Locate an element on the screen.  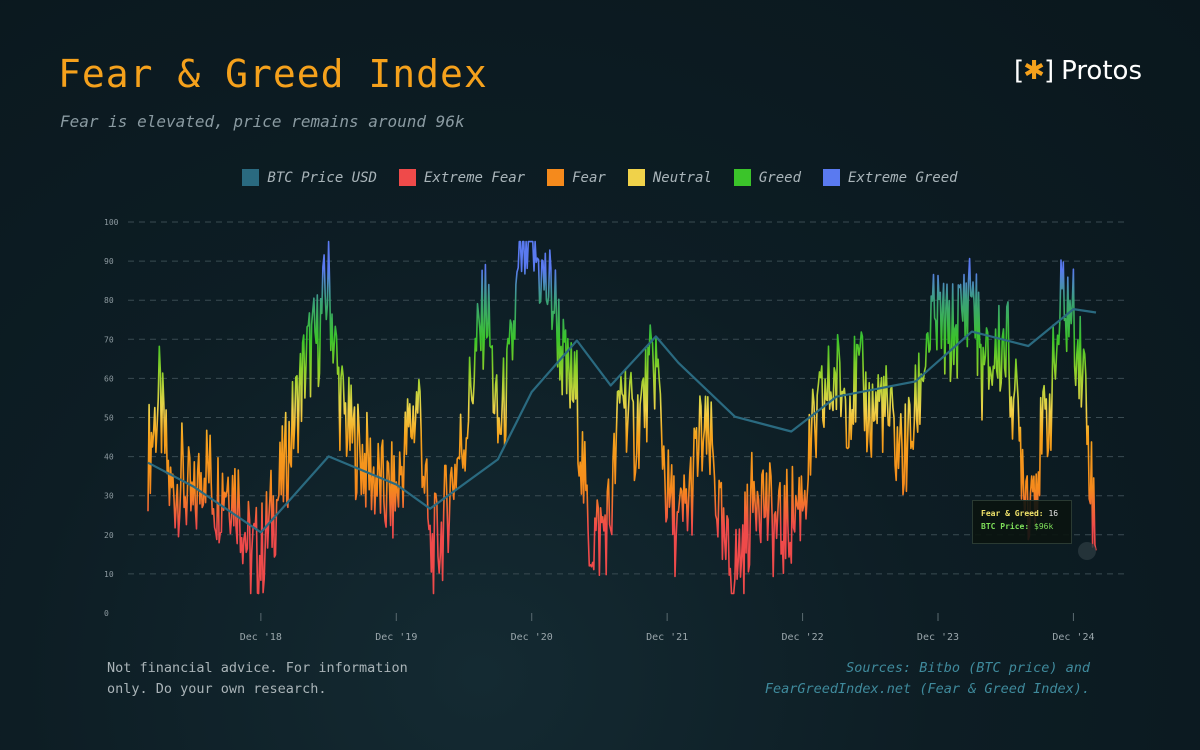
tooltip-btc-price: BTC Price: $96k is located at coordinates (1022, 526).